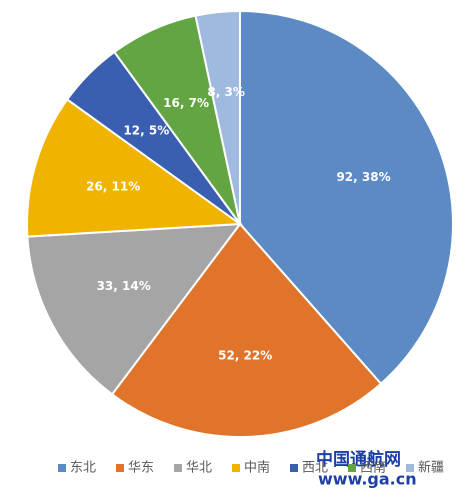  Describe the element at coordinates (225, 92) in the screenshot. I see `data-label: 8, 3%` at that location.